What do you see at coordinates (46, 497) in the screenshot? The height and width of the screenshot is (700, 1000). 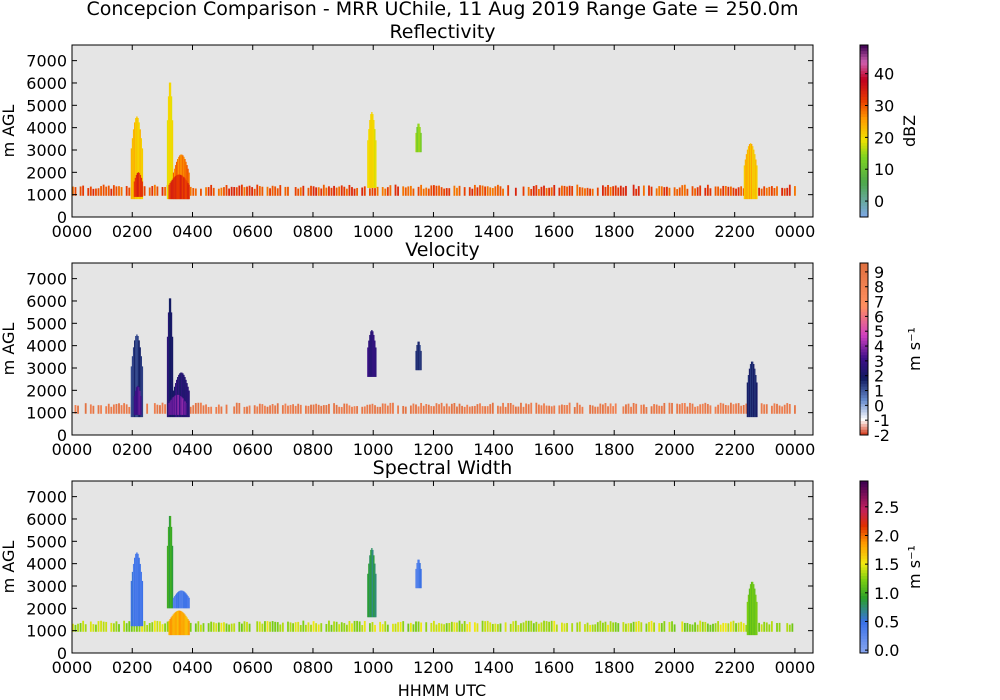 I see `y-tick-label: 7000` at bounding box center [46, 497].